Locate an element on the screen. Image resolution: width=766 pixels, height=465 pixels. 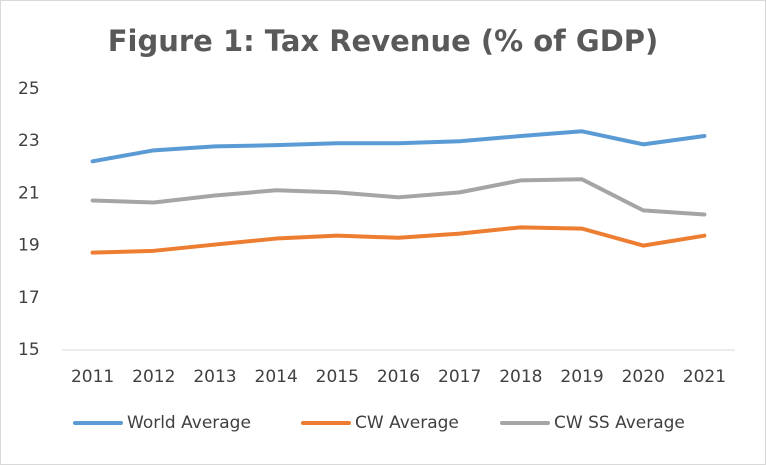
x-tick-label: 2017 is located at coordinates (459, 377).